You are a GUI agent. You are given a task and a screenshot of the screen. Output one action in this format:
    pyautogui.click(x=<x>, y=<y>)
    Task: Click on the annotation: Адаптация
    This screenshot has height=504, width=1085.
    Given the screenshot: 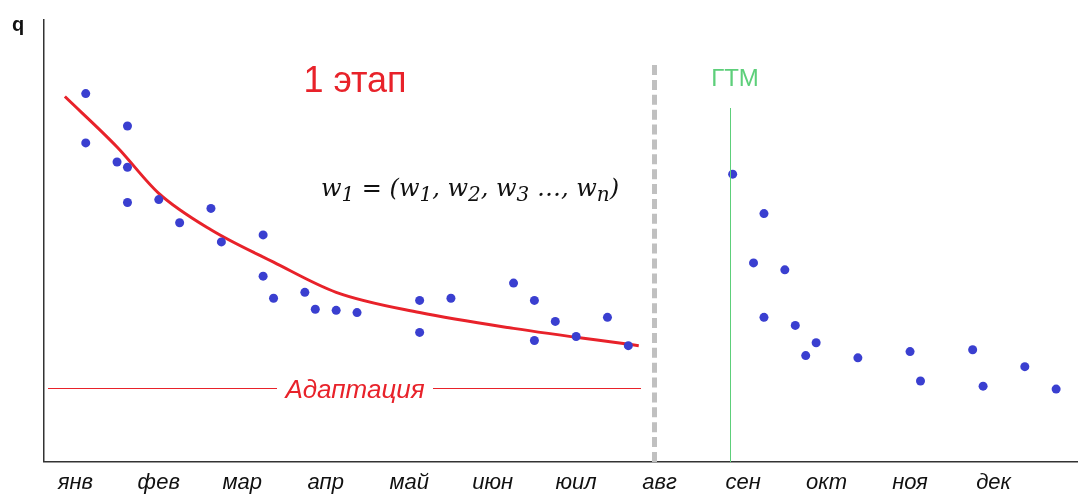 What is the action you would take?
    pyautogui.click(x=355, y=389)
    